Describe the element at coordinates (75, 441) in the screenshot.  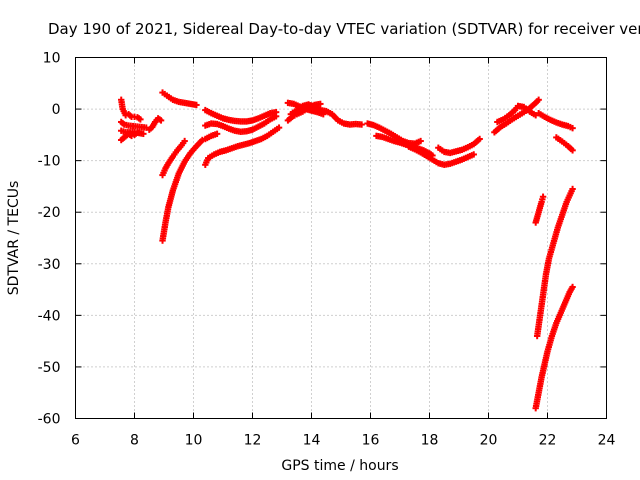
I see `x-tick-label: 6` at that location.